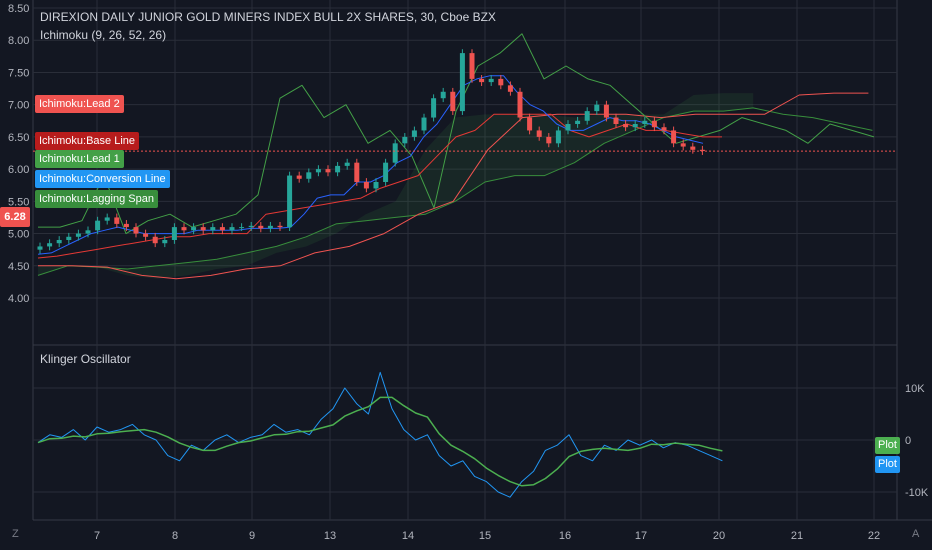 The width and height of the screenshot is (932, 550). Describe the element at coordinates (87, 141) in the screenshot. I see `legend-base-line: Ichimoku:Base Line` at that location.